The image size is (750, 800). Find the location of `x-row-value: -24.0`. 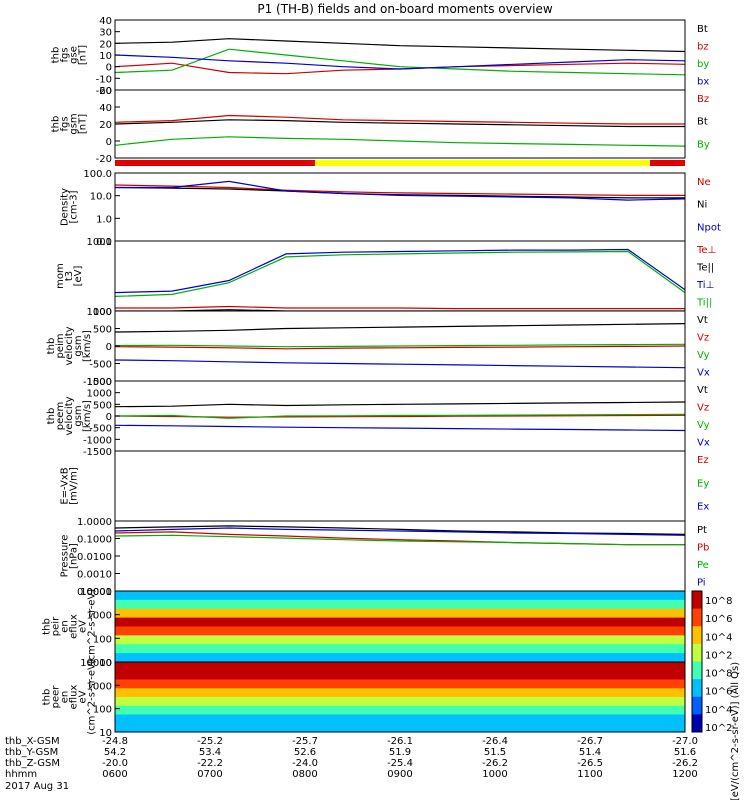

x-row-value: -24.0 is located at coordinates (305, 763).